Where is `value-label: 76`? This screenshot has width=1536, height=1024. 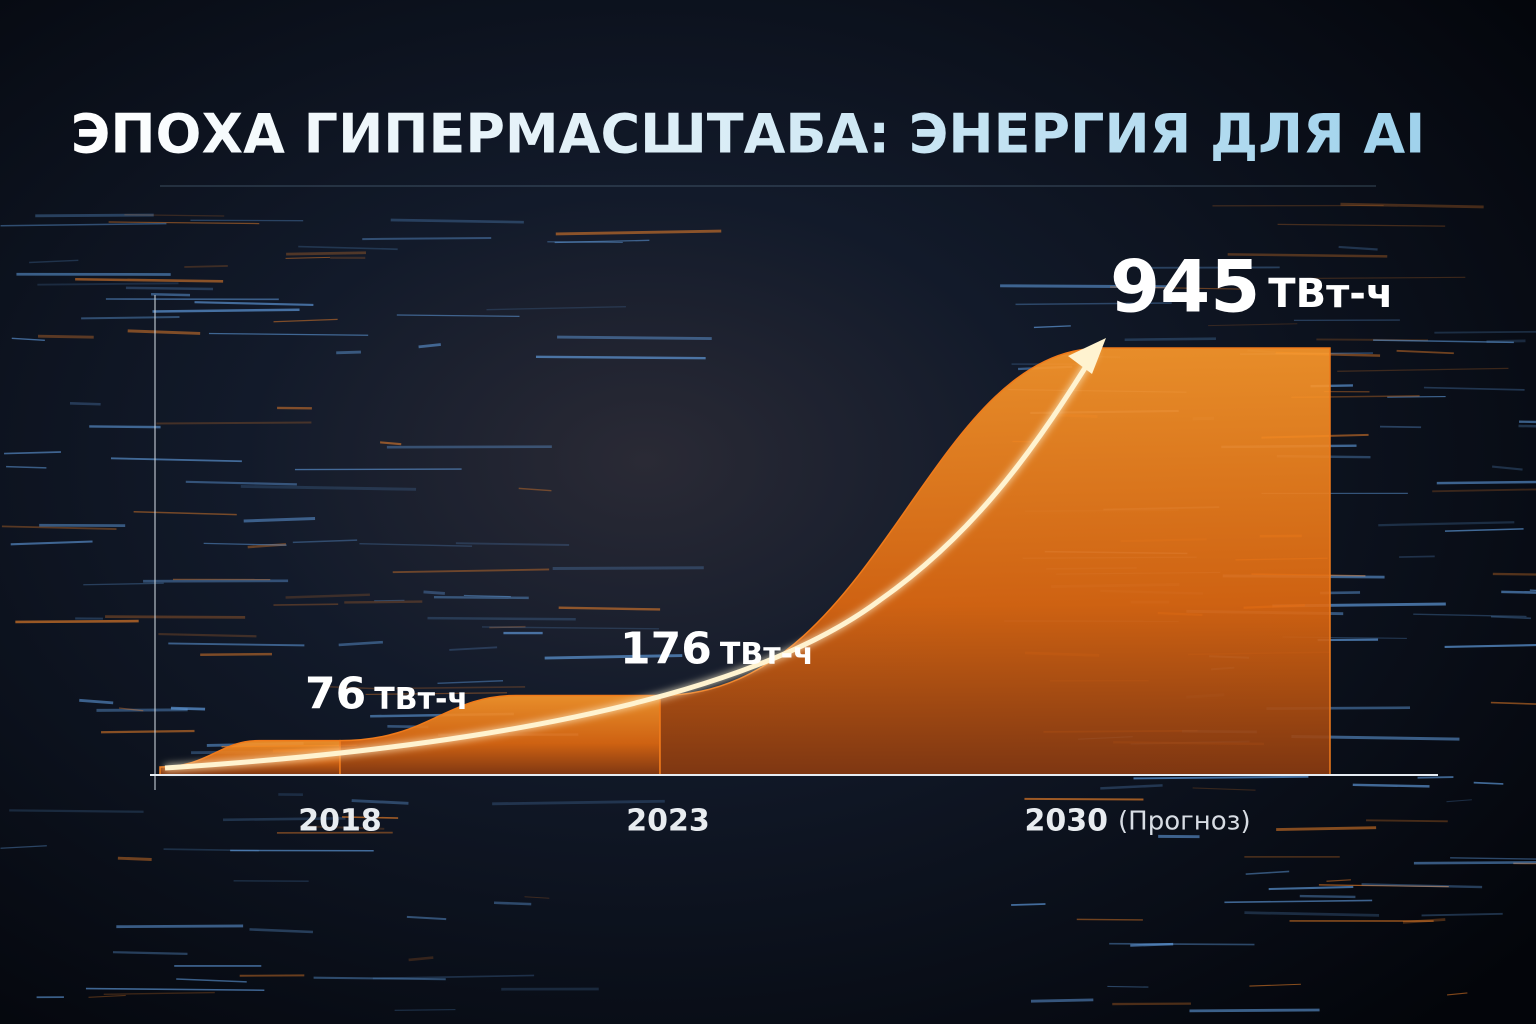 value-label: 76 is located at coordinates (335, 694).